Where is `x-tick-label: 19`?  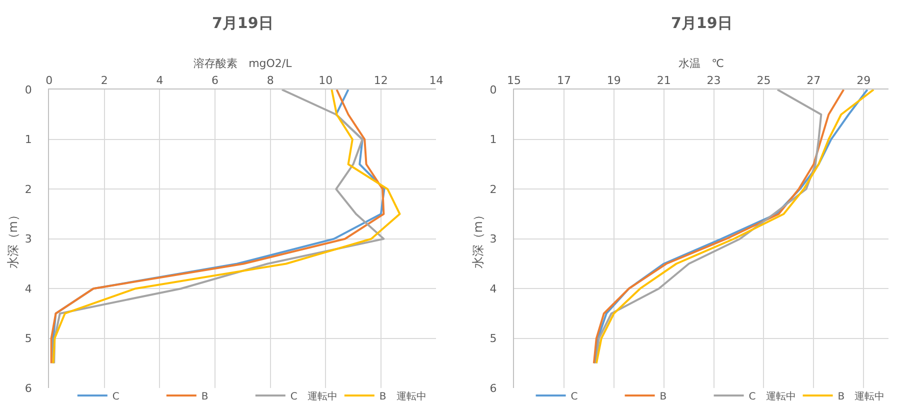
x-tick-label: 19 is located at coordinates (613, 81).